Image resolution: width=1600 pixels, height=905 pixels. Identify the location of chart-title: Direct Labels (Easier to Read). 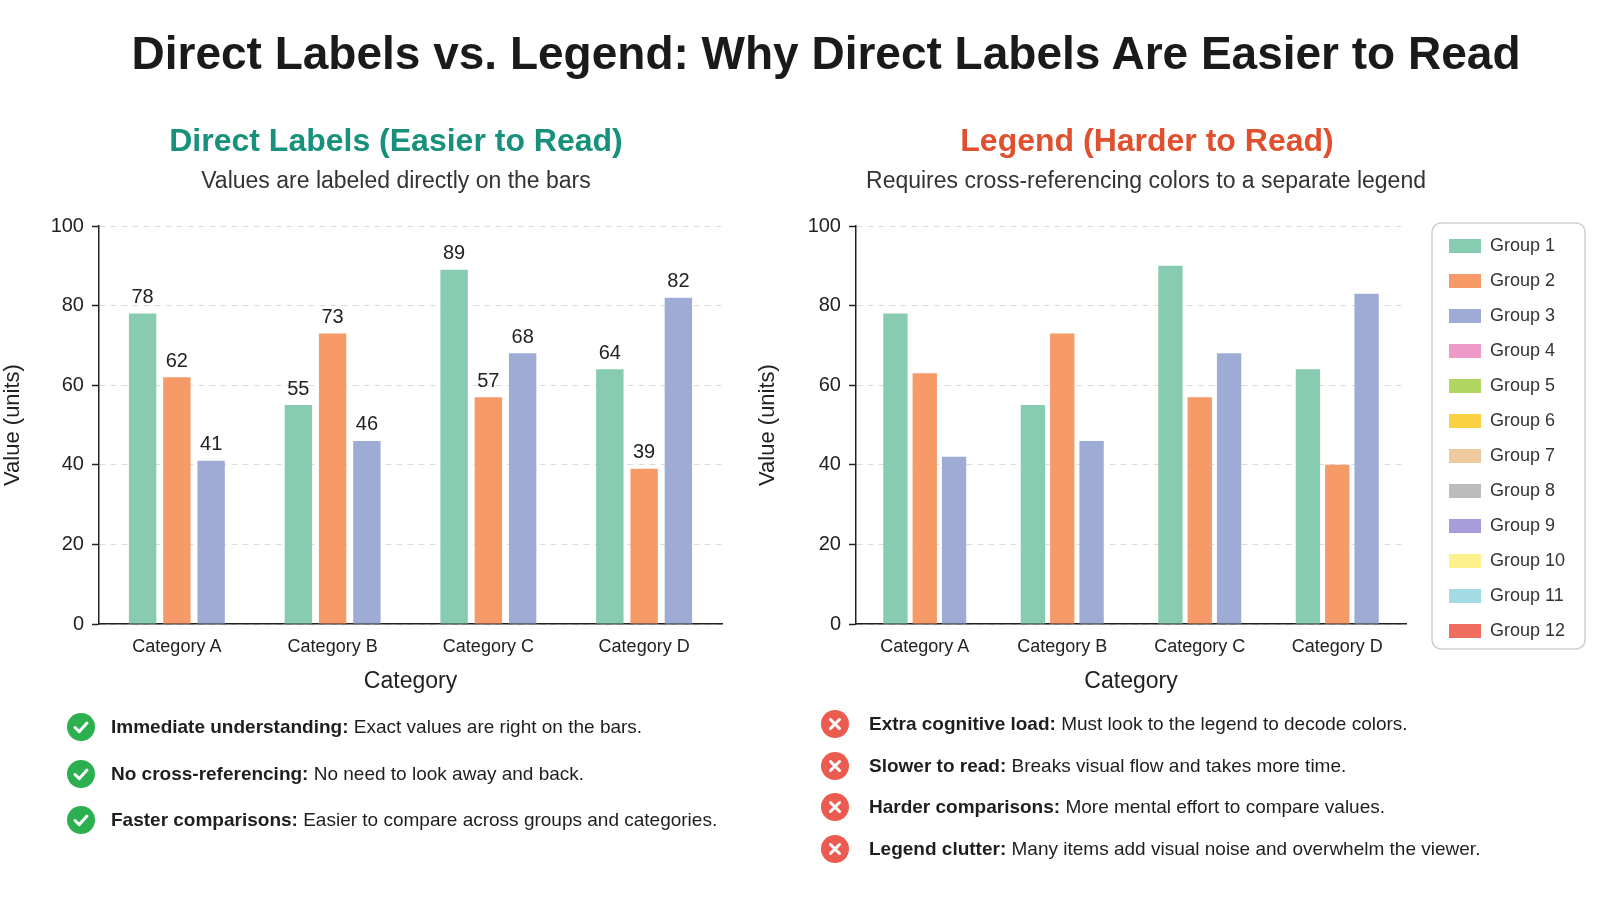
(396, 140).